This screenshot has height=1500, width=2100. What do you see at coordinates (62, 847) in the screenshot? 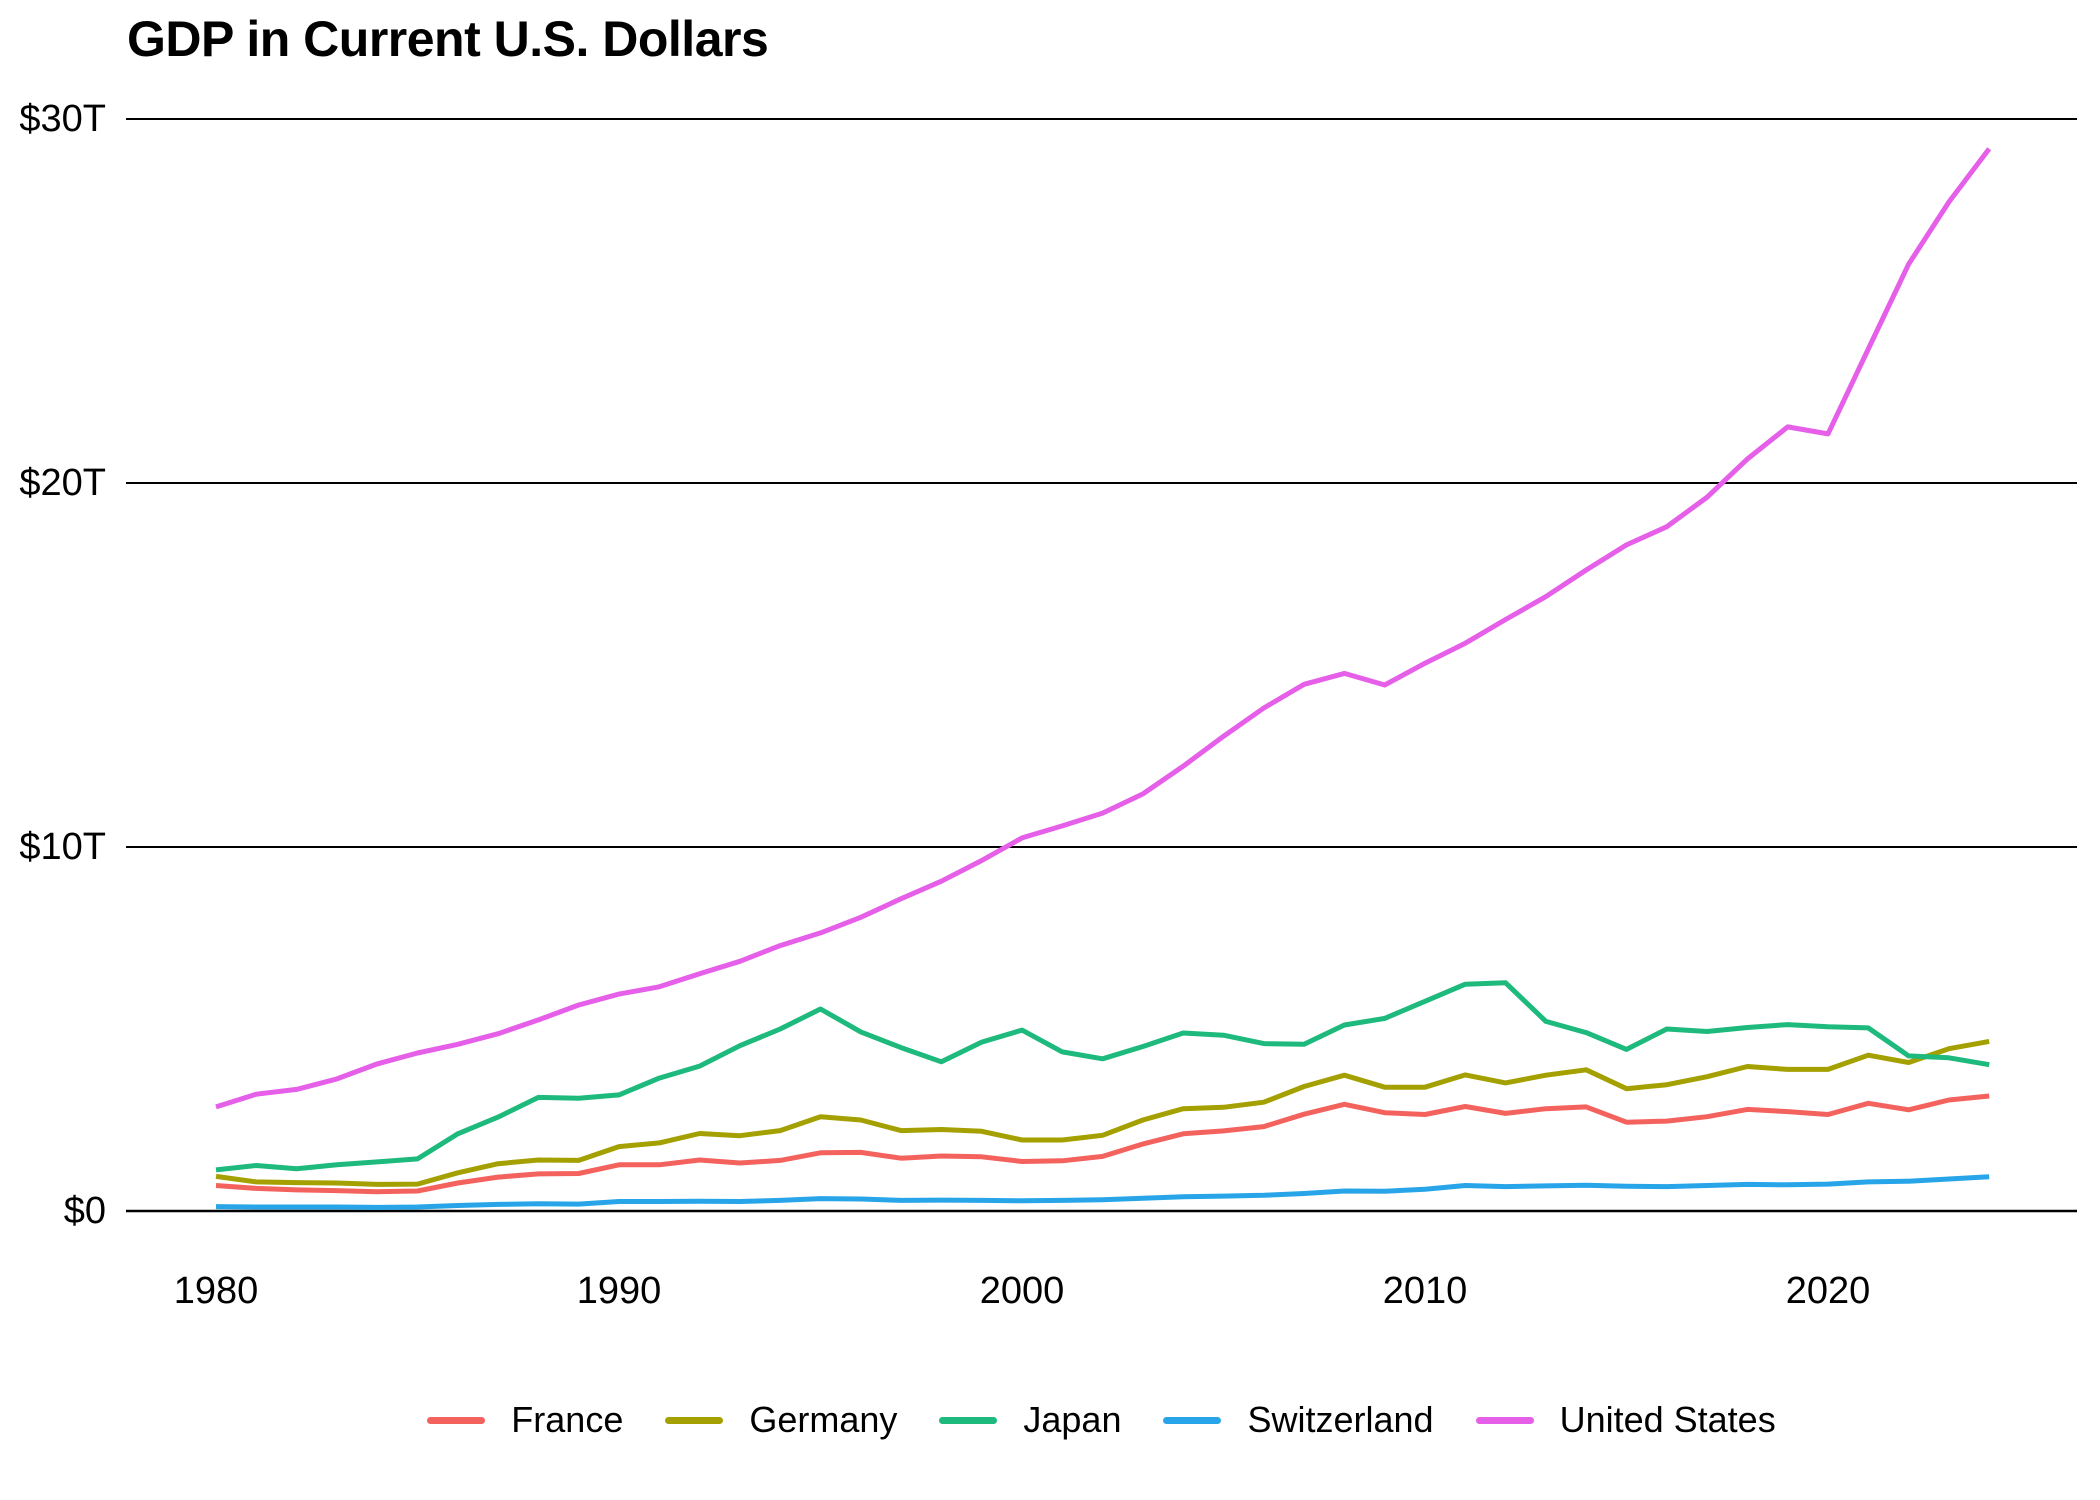
I see `y-tick-label-10: $10T` at bounding box center [62, 847].